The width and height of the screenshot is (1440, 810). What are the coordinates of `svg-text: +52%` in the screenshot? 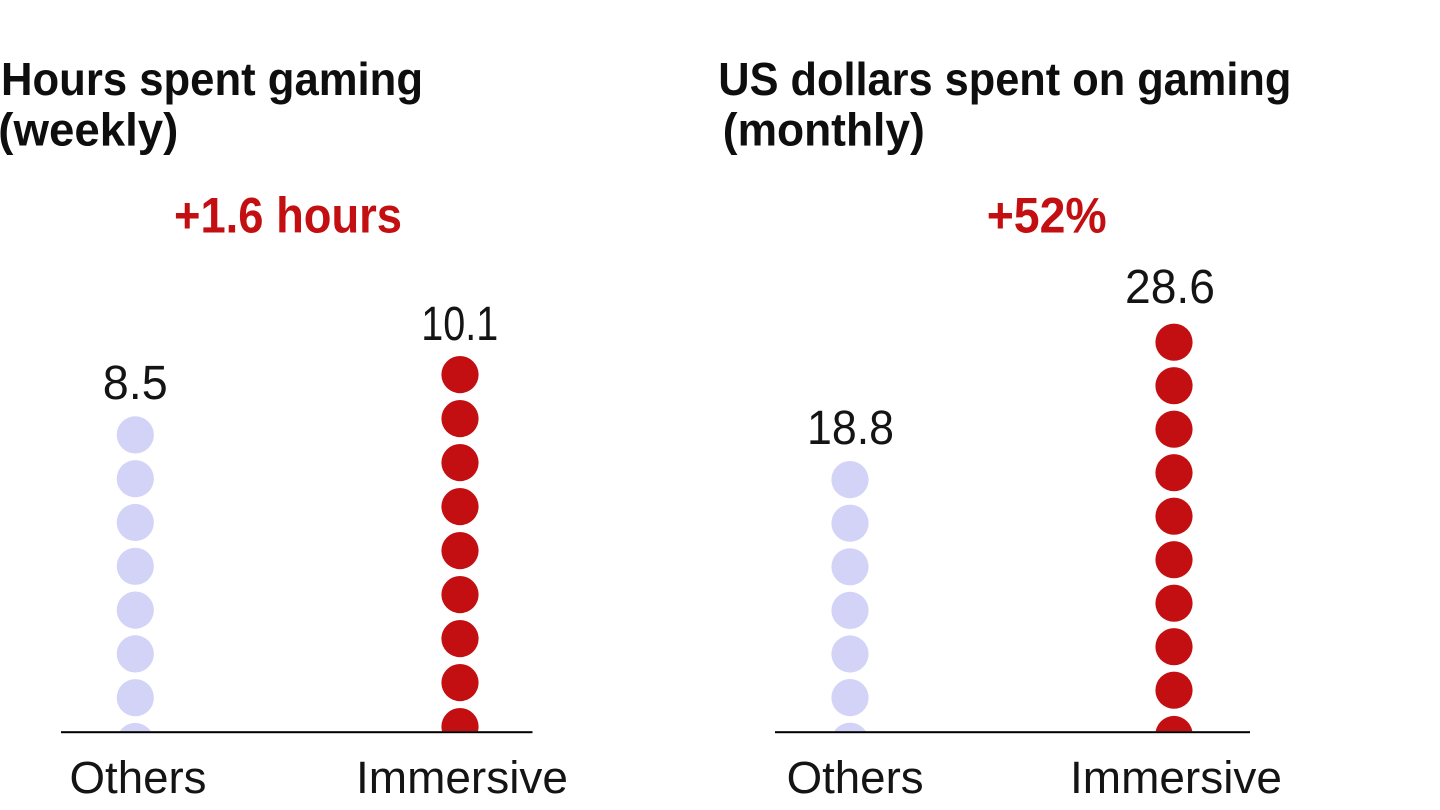 It's located at (1047, 215).